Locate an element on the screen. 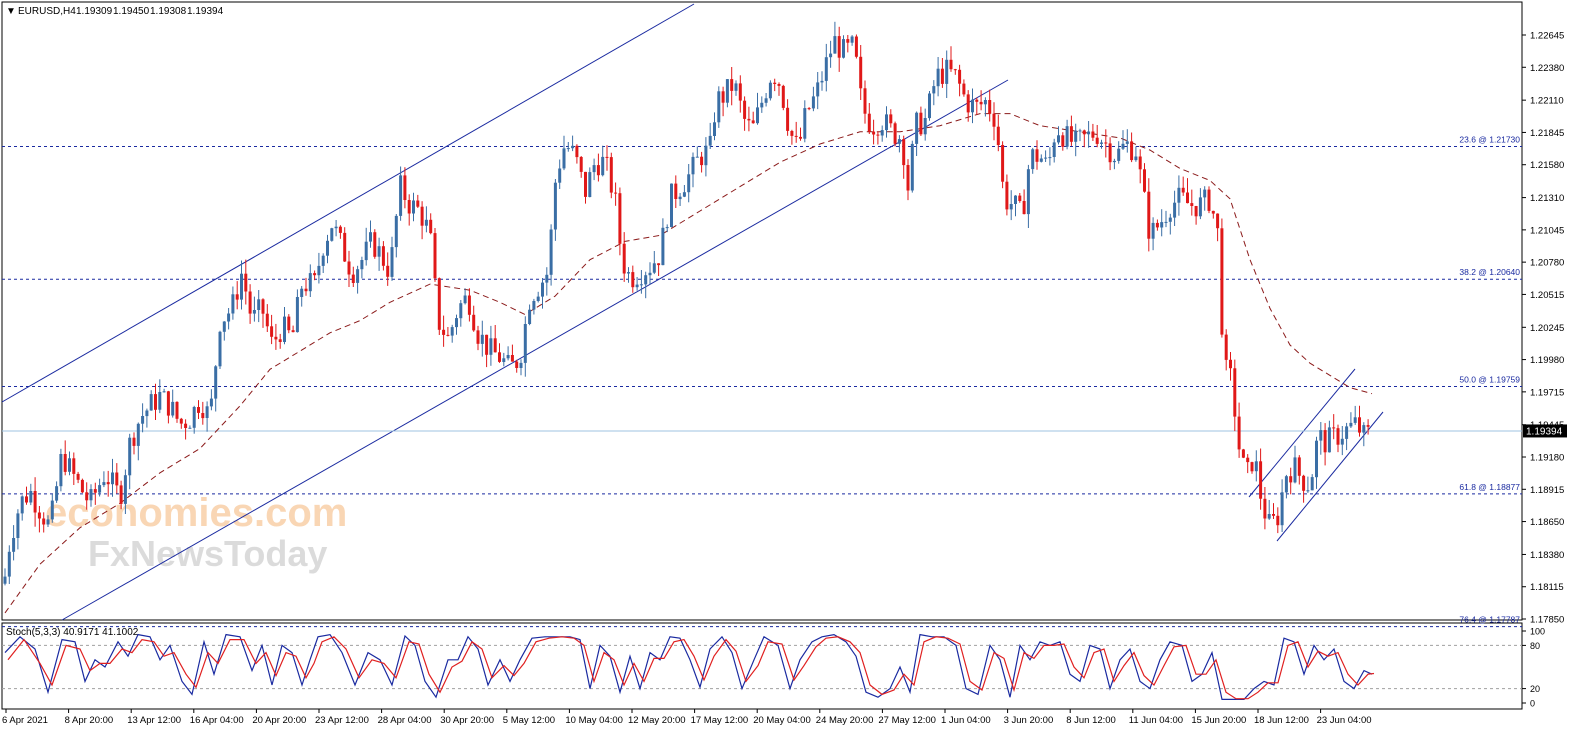 The width and height of the screenshot is (1596, 743). header-marker: ▼ is located at coordinates (11, 11).